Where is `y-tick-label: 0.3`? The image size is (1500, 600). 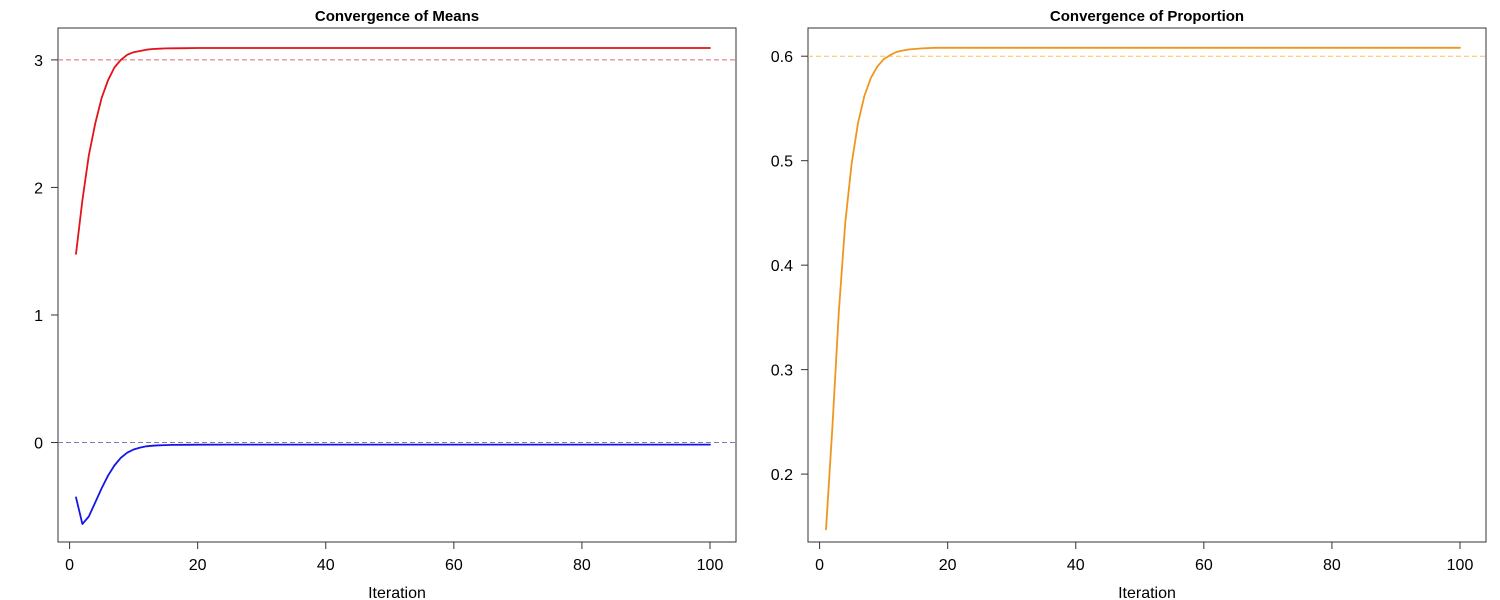 y-tick-label: 0.3 is located at coordinates (782, 371).